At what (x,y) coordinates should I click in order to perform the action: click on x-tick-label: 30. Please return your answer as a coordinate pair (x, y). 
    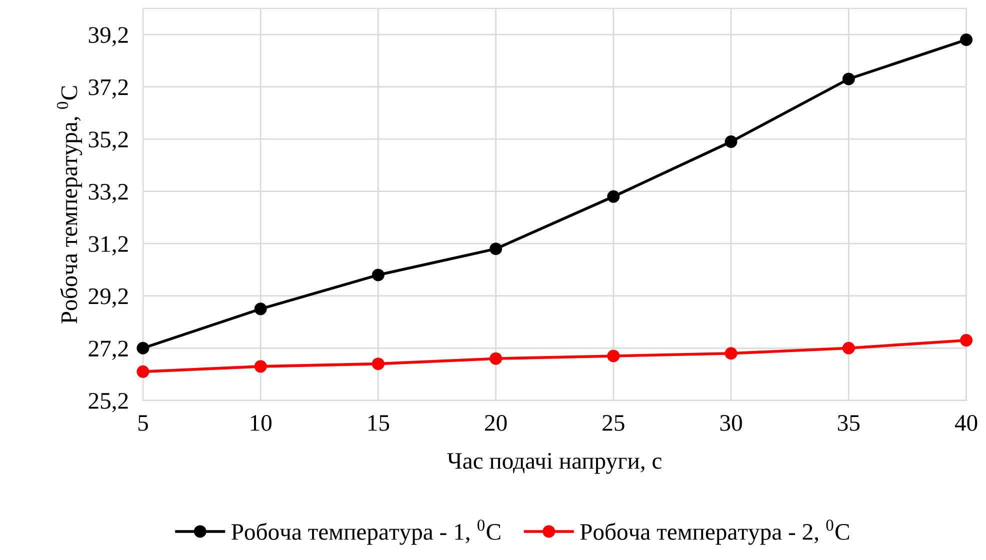
    Looking at the image, I should click on (731, 422).